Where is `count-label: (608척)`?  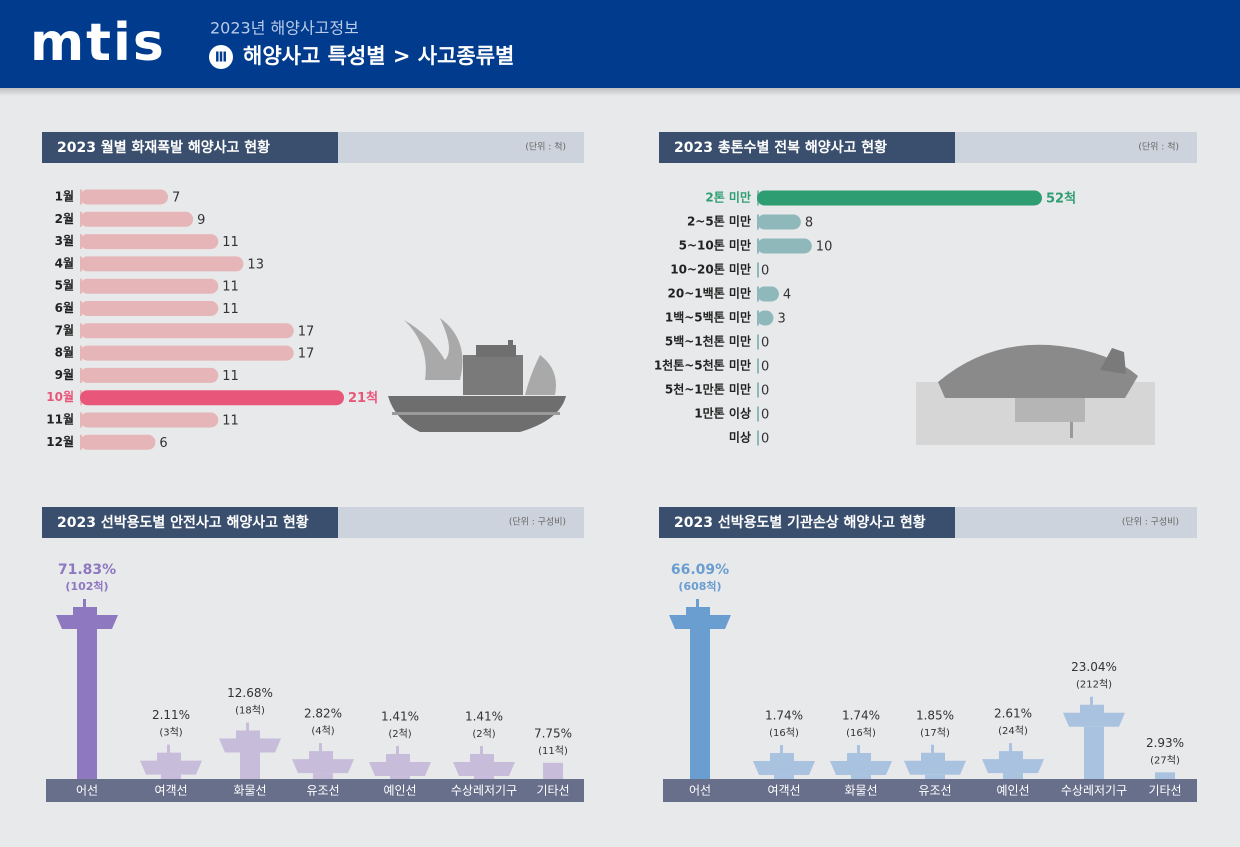
count-label: (608척) is located at coordinates (699, 586).